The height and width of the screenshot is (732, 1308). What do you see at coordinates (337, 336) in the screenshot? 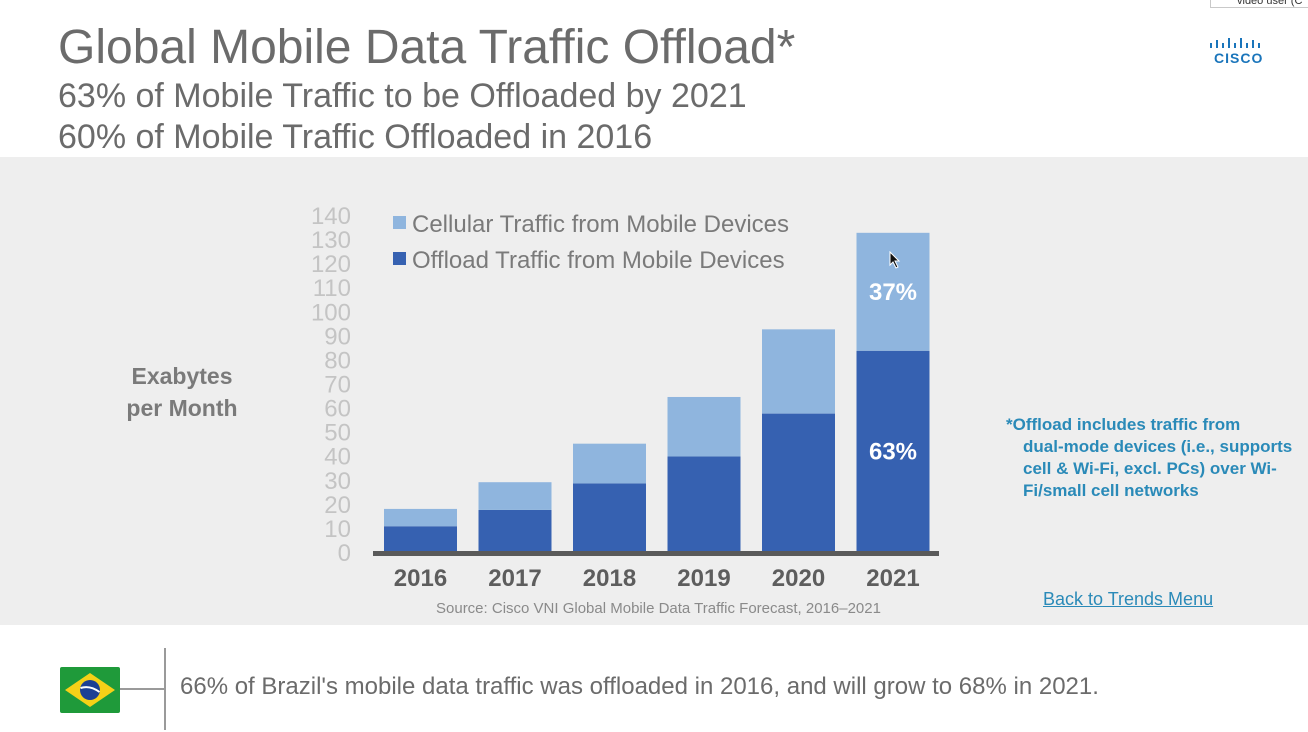
I see `y-tick-label-90: 90` at bounding box center [337, 336].